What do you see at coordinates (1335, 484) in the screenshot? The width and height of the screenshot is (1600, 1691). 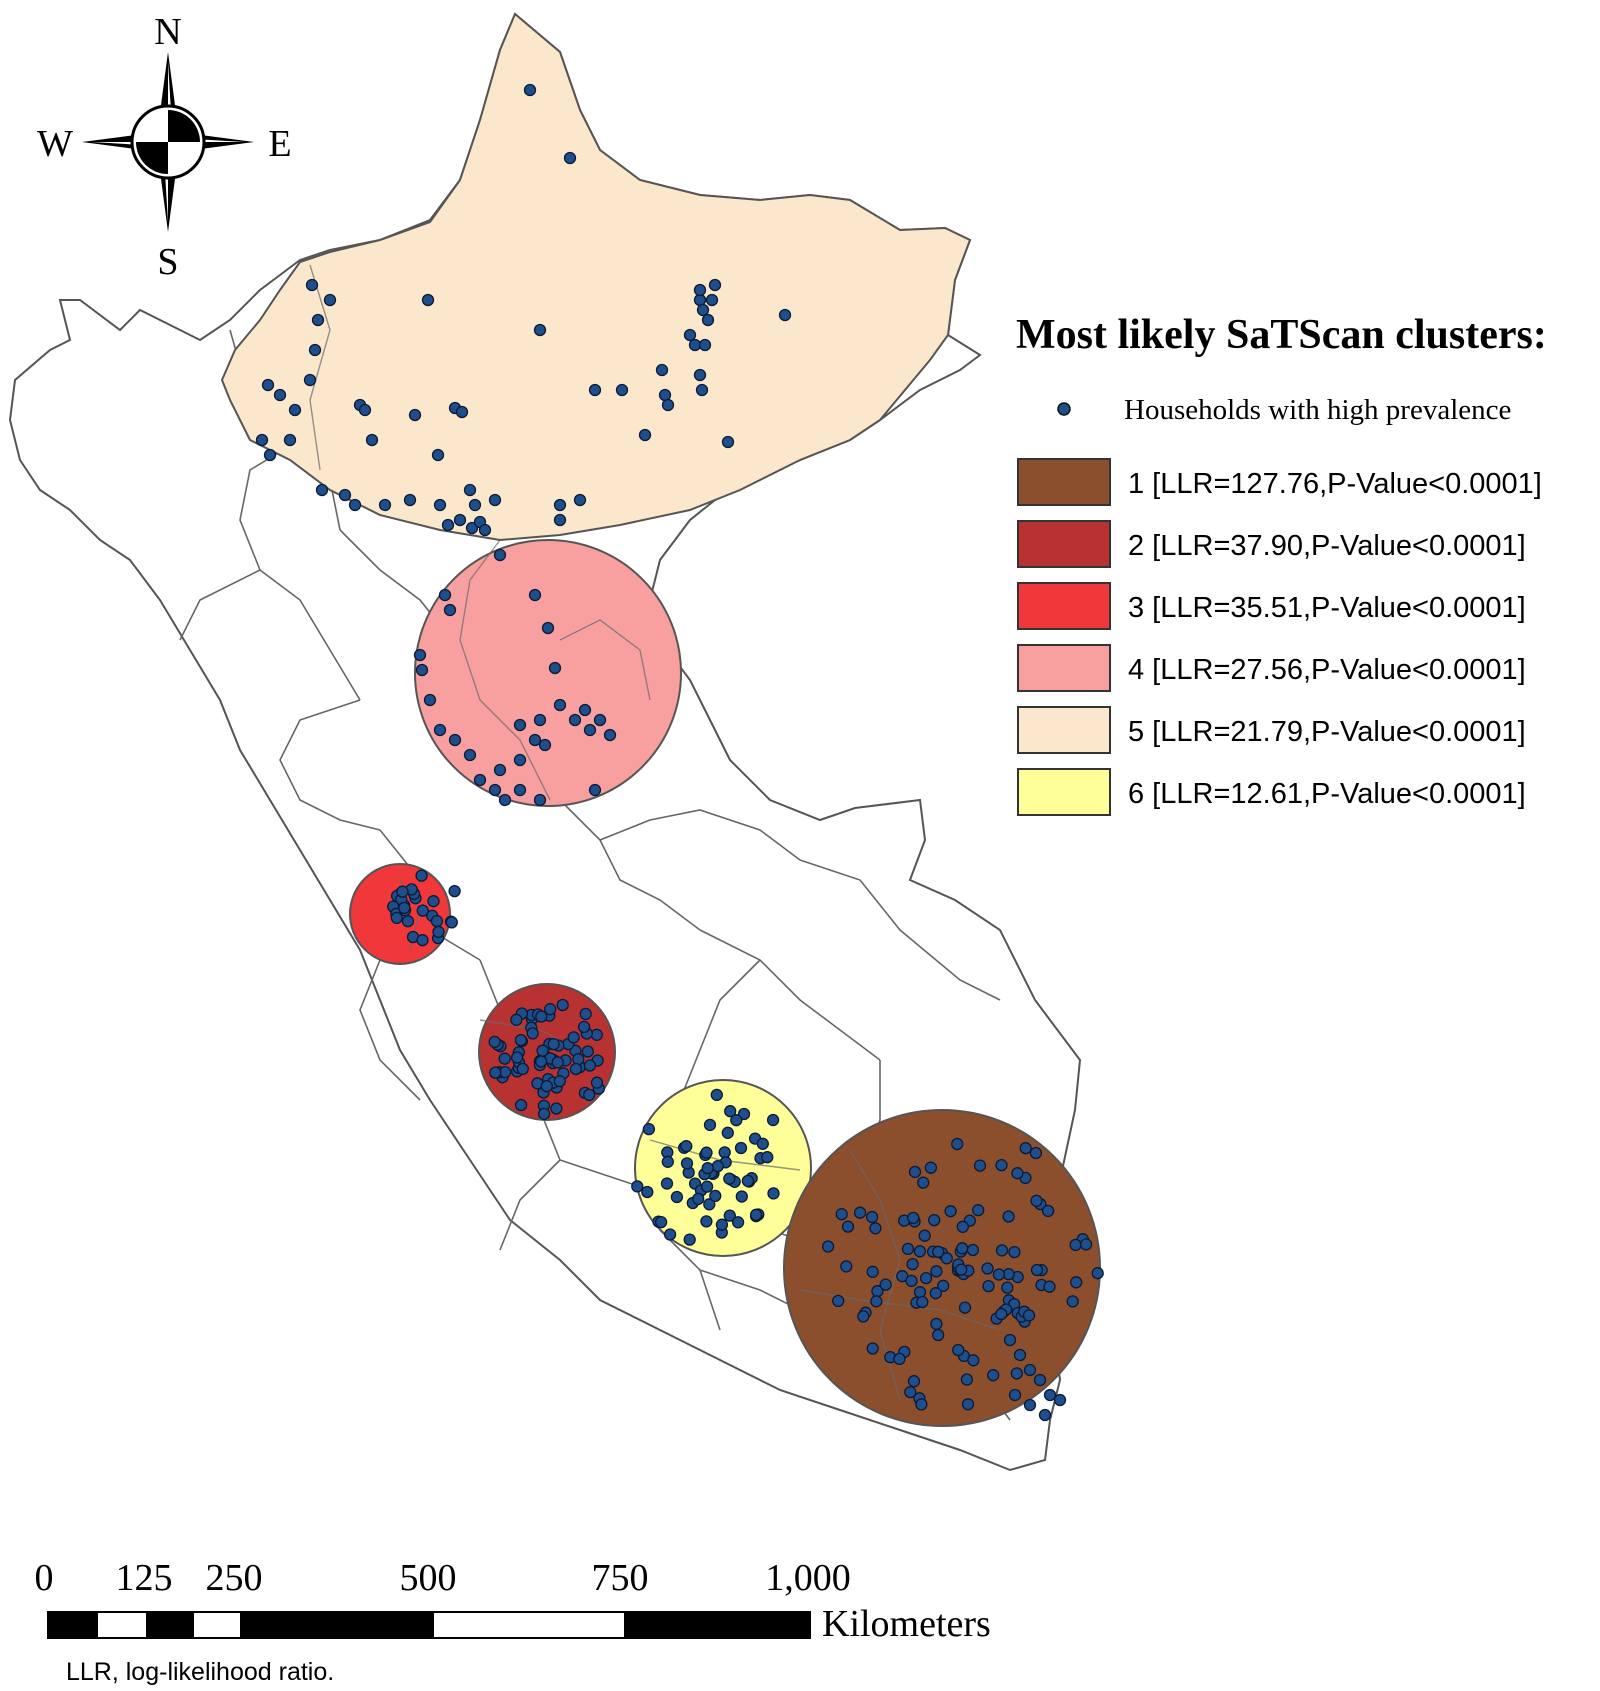 I see `legend-label-1: 1 [LLR=127.76,P-Value<0.0001]` at bounding box center [1335, 484].